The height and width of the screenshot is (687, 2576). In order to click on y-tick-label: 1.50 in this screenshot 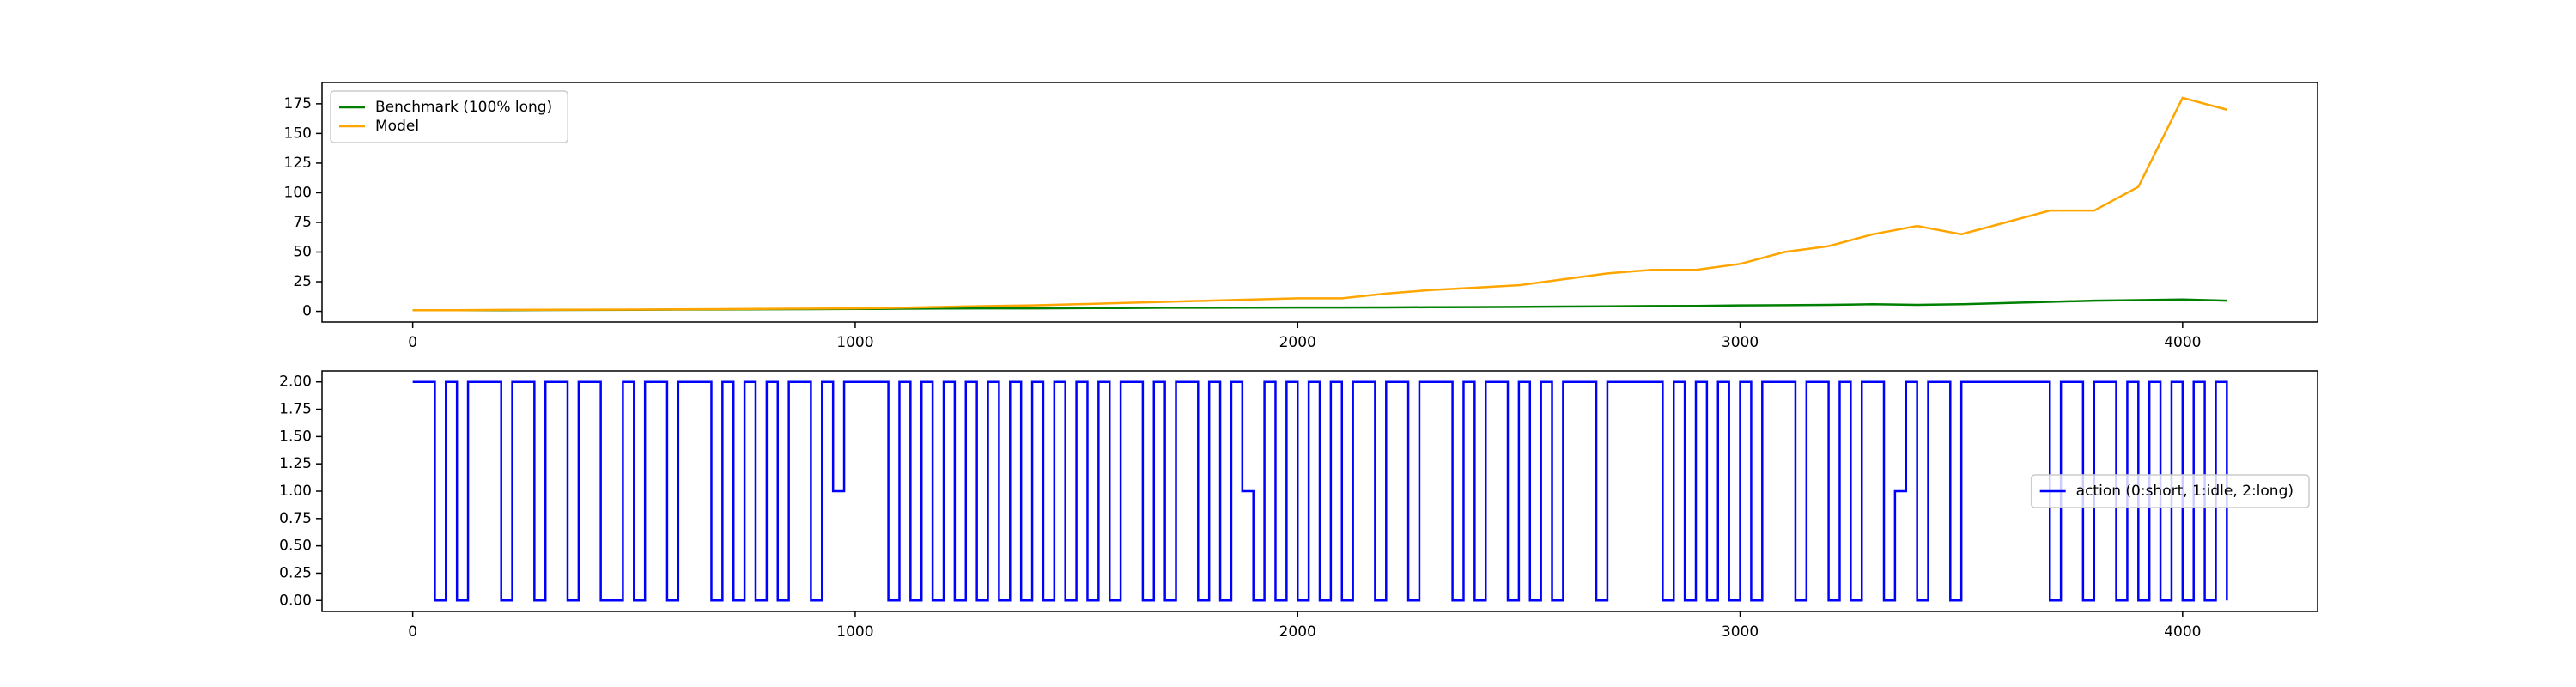, I will do `click(295, 436)`.